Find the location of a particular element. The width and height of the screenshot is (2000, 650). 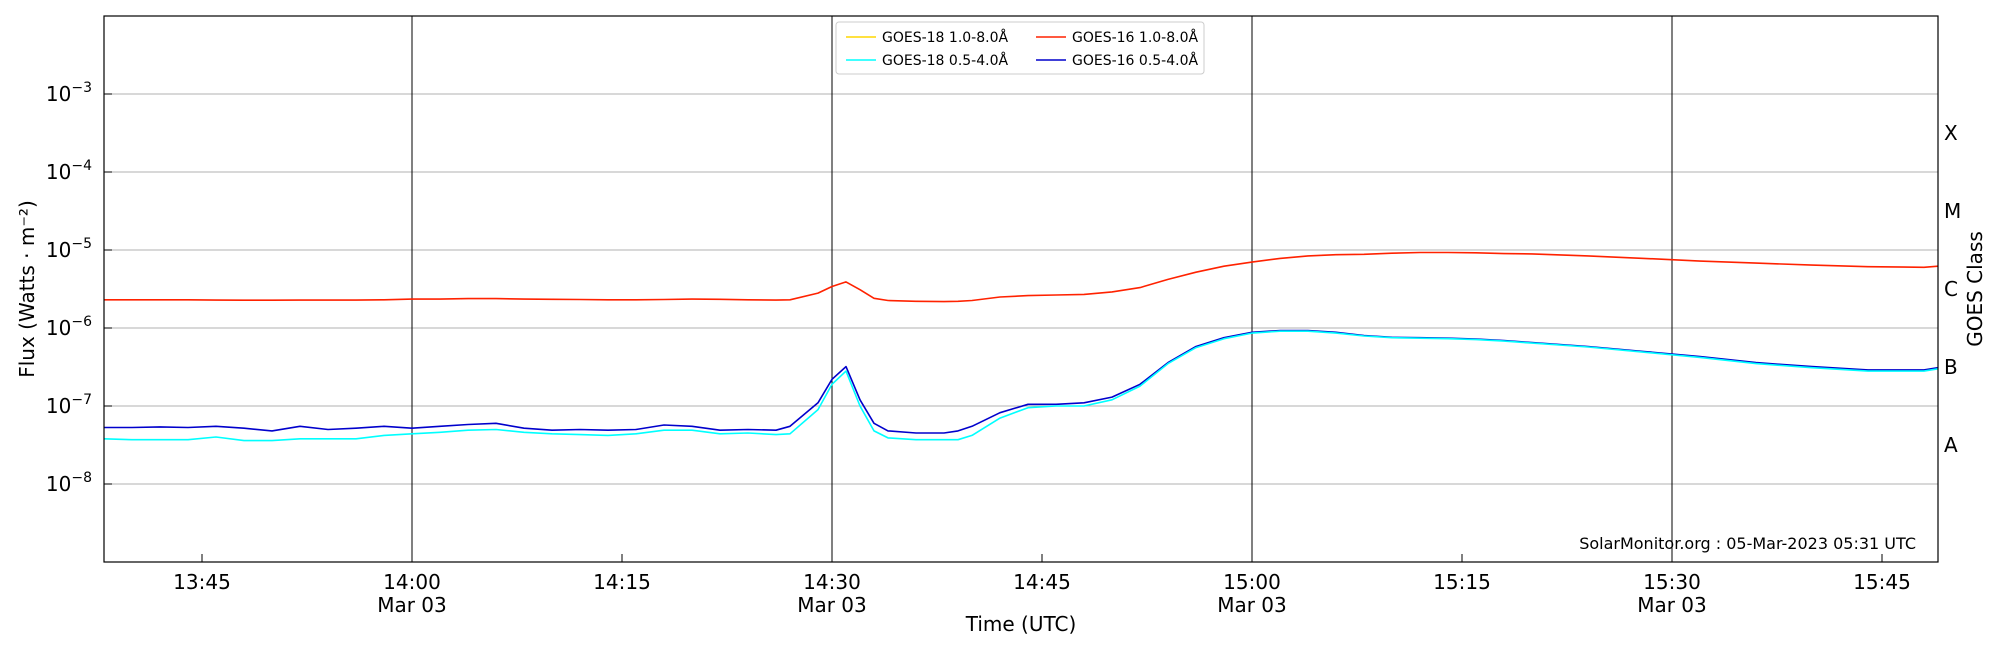

x-tick-label: 15:00 is located at coordinates (1252, 582).